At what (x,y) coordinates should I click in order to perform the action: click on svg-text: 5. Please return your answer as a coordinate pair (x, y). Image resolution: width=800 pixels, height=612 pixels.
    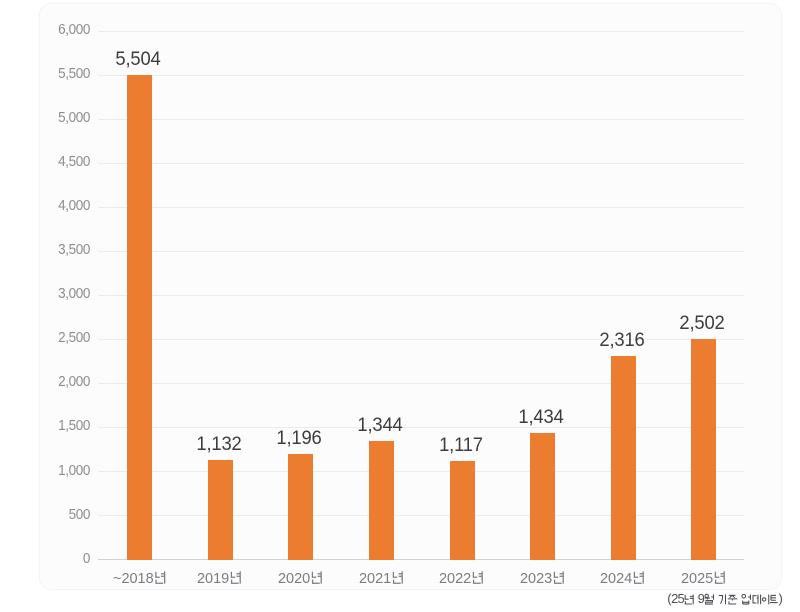
    Looking at the image, I should click on (680, 598).